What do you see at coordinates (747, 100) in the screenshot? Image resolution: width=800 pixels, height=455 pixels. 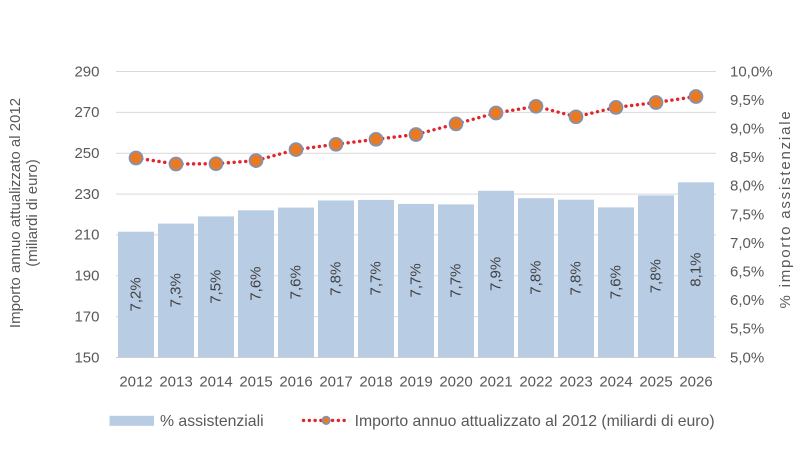 I see `svg-text: 9,5%` at bounding box center [747, 100].